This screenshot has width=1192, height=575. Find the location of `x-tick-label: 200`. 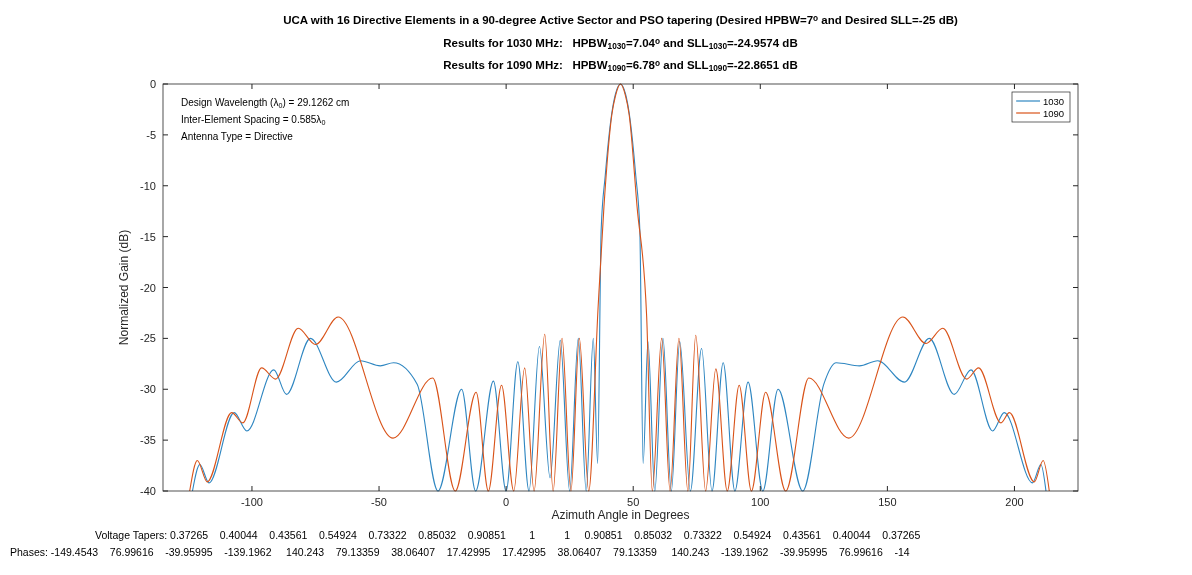

x-tick-label: 200 is located at coordinates (1014, 502).